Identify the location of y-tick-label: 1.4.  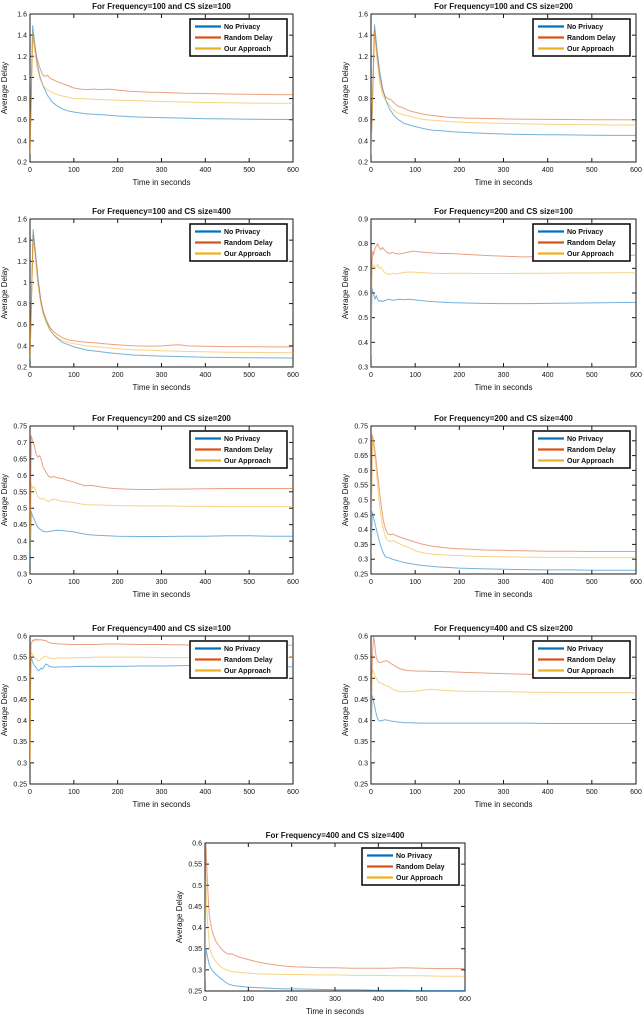
(22, 36).